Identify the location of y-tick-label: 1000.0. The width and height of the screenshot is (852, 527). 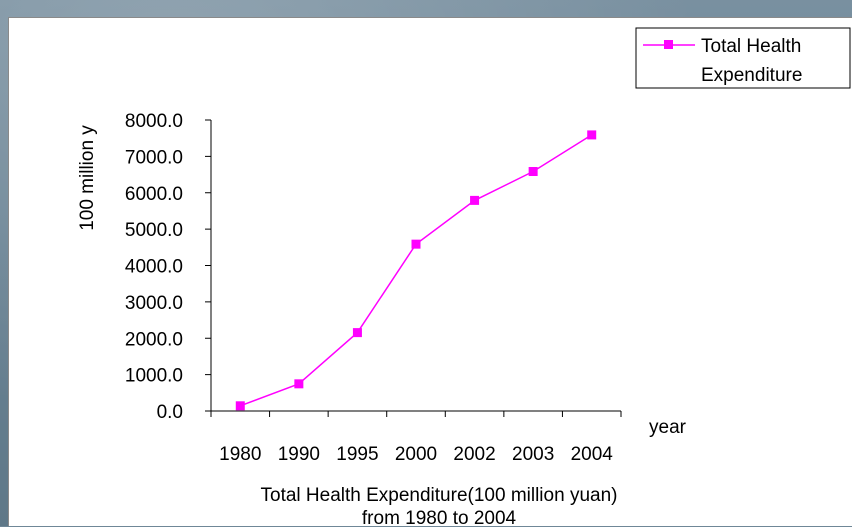
(154, 376).